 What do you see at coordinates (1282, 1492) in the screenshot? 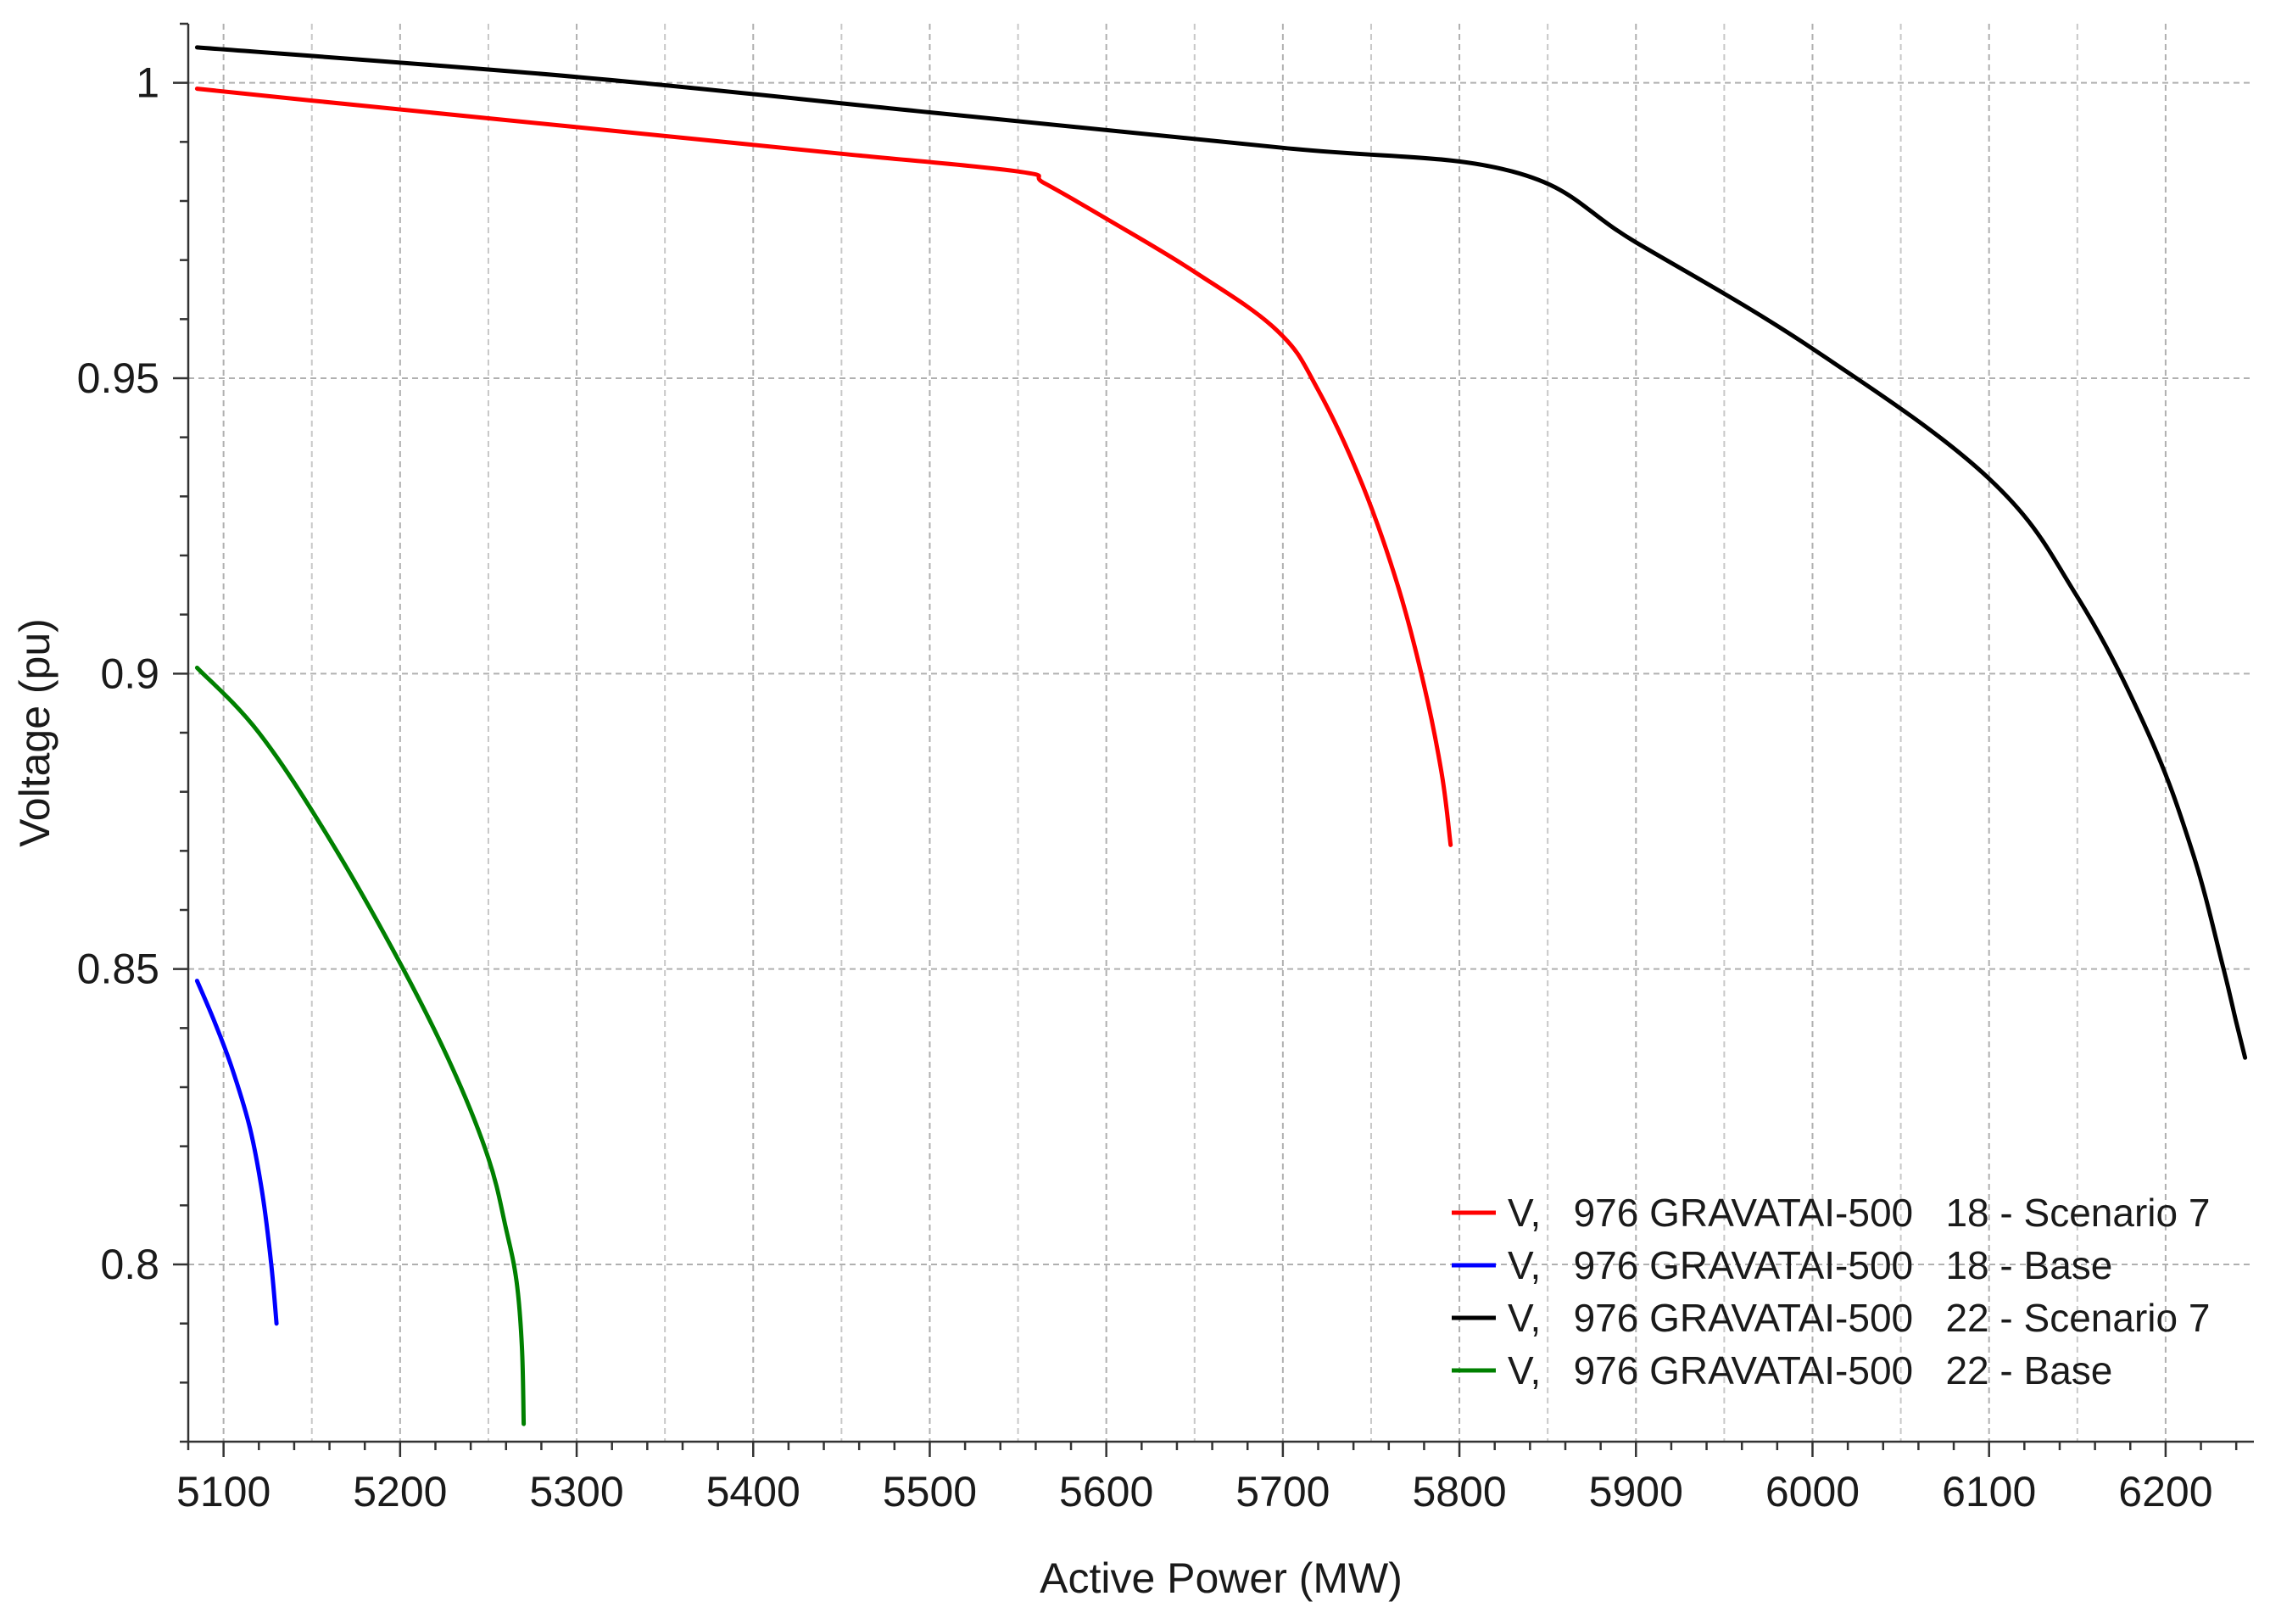
I see `x-tick-label: 5700` at bounding box center [1282, 1492].